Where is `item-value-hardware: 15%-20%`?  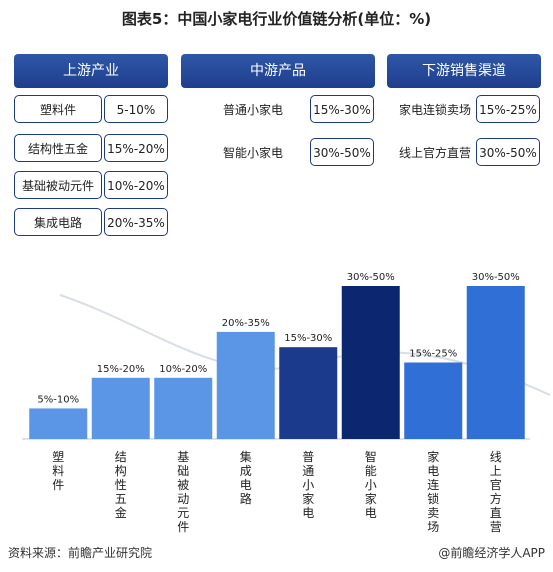
item-value-hardware: 15%-20% is located at coordinates (136, 148).